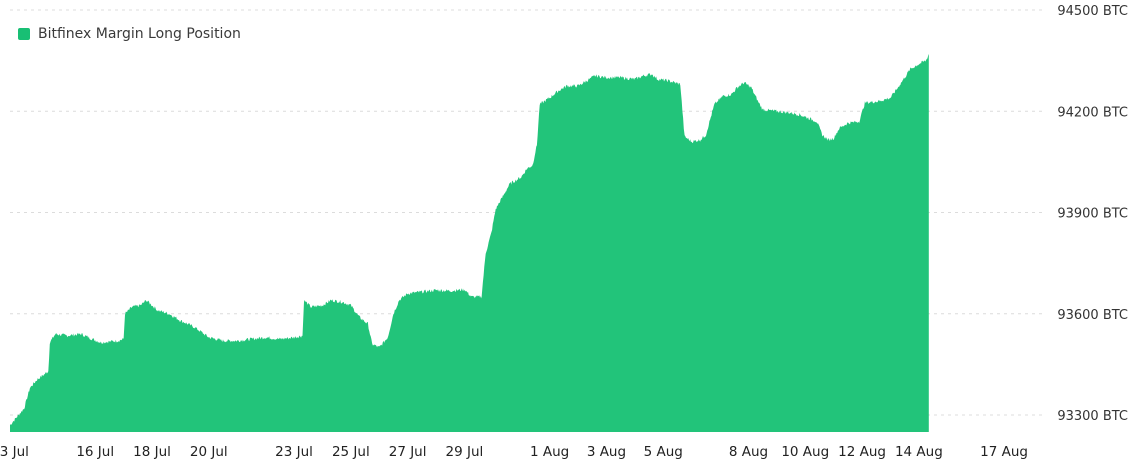 This screenshot has height=466, width=1135. What do you see at coordinates (549, 452) in the screenshot?
I see `x-tick-label: 1 Aug` at bounding box center [549, 452].